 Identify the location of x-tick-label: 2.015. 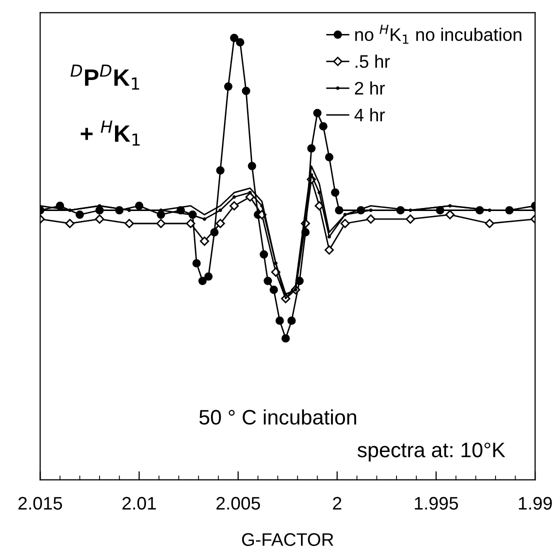
(40, 503).